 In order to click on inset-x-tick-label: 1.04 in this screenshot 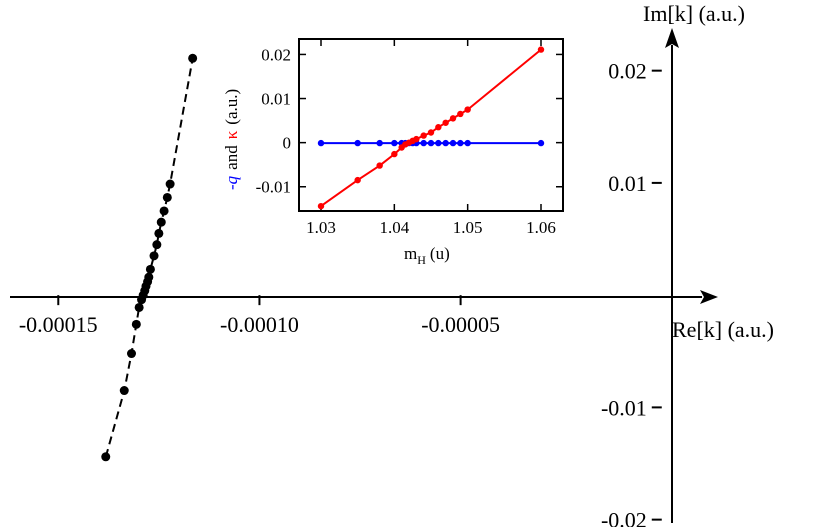, I will do `click(394, 227)`.